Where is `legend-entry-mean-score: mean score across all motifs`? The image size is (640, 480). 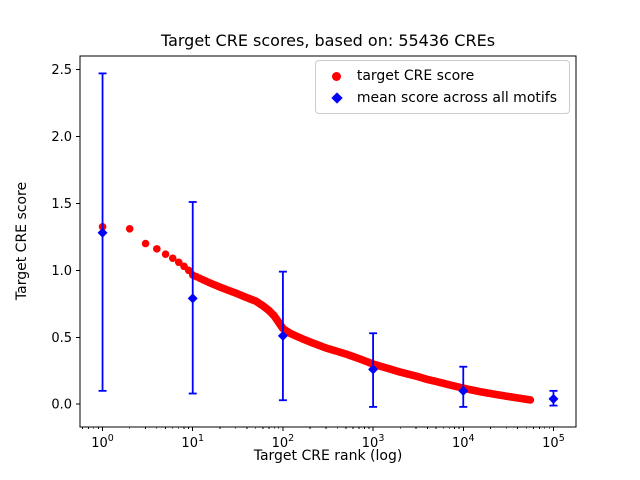
legend-entry-mean-score: mean score across all motifs is located at coordinates (441, 98).